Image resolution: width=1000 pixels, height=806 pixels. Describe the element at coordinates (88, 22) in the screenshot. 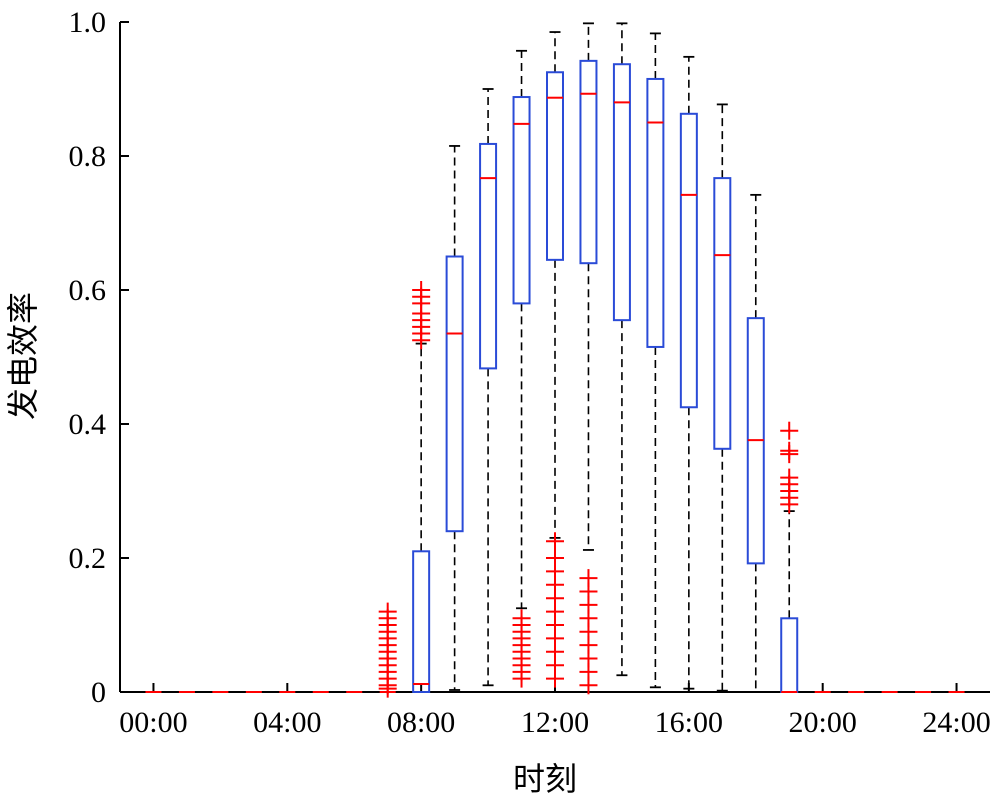

I see `y-tick-label: 1.0` at that location.